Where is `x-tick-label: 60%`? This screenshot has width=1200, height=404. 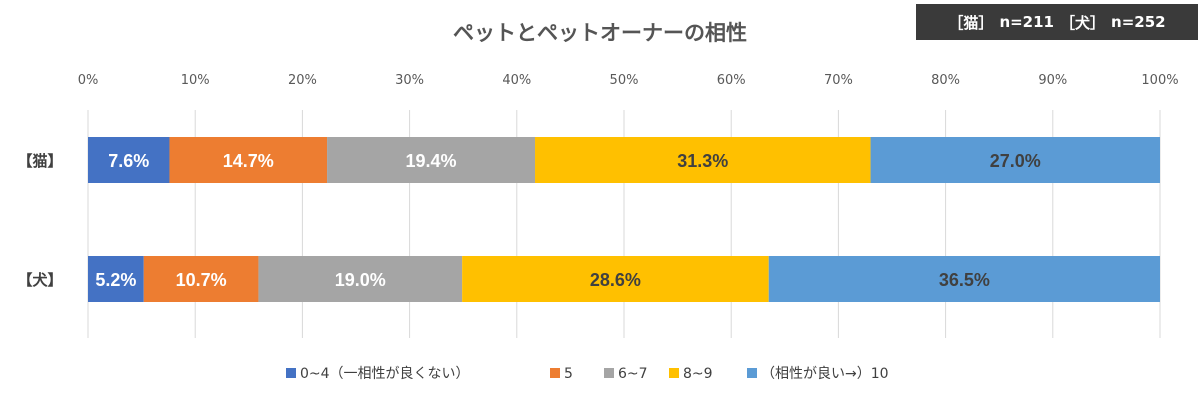 x-tick-label: 60% is located at coordinates (731, 80).